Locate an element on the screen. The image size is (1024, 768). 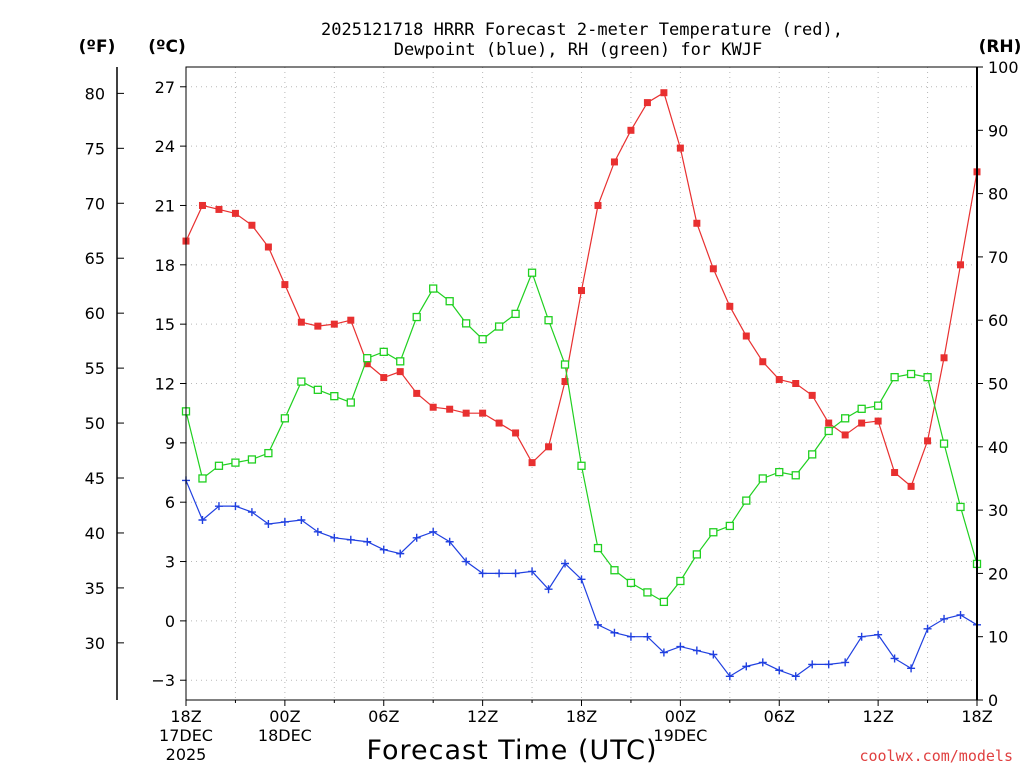
celsius-tick-label: 12 is located at coordinates (165, 384).